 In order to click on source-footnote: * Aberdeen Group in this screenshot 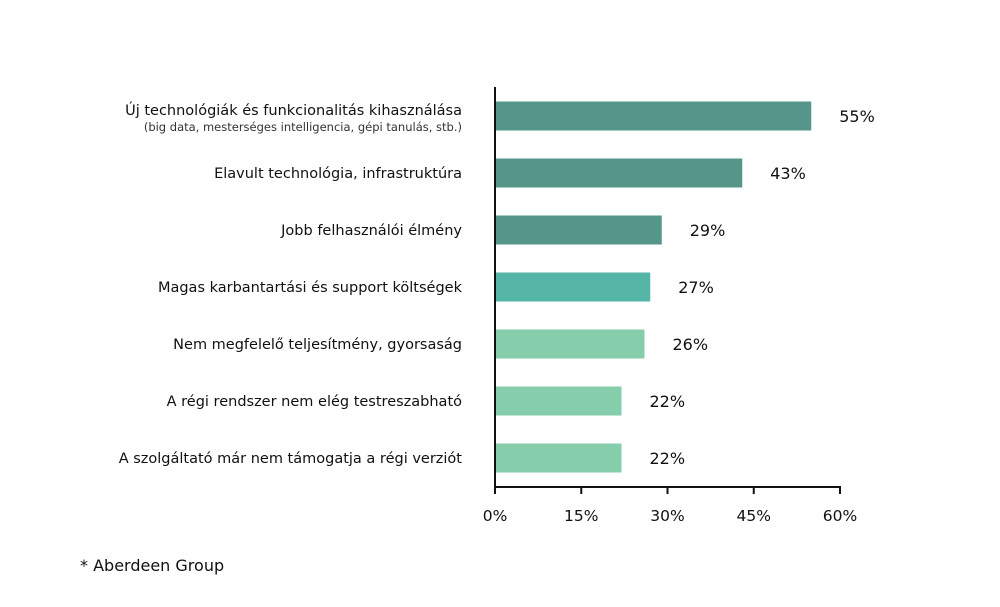, I will do `click(152, 565)`.